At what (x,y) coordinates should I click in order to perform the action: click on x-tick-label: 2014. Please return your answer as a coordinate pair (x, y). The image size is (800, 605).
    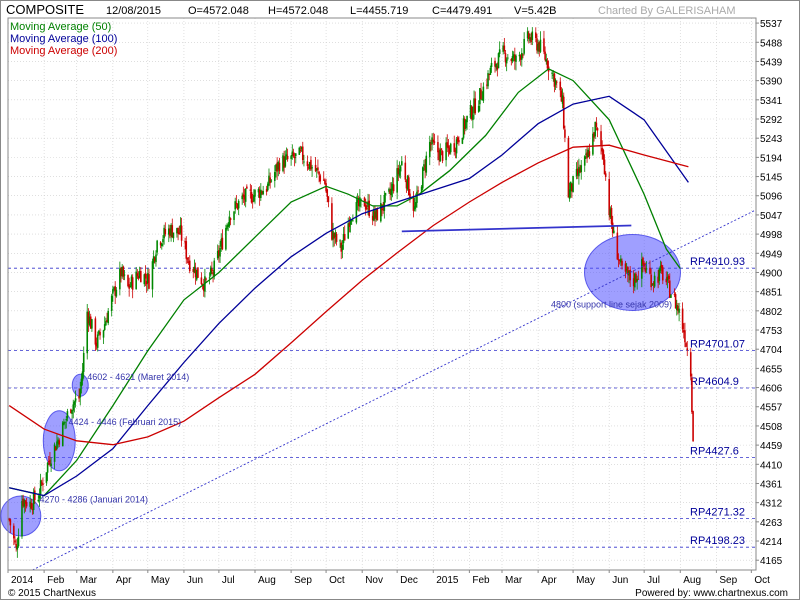
    Looking at the image, I should click on (22, 580).